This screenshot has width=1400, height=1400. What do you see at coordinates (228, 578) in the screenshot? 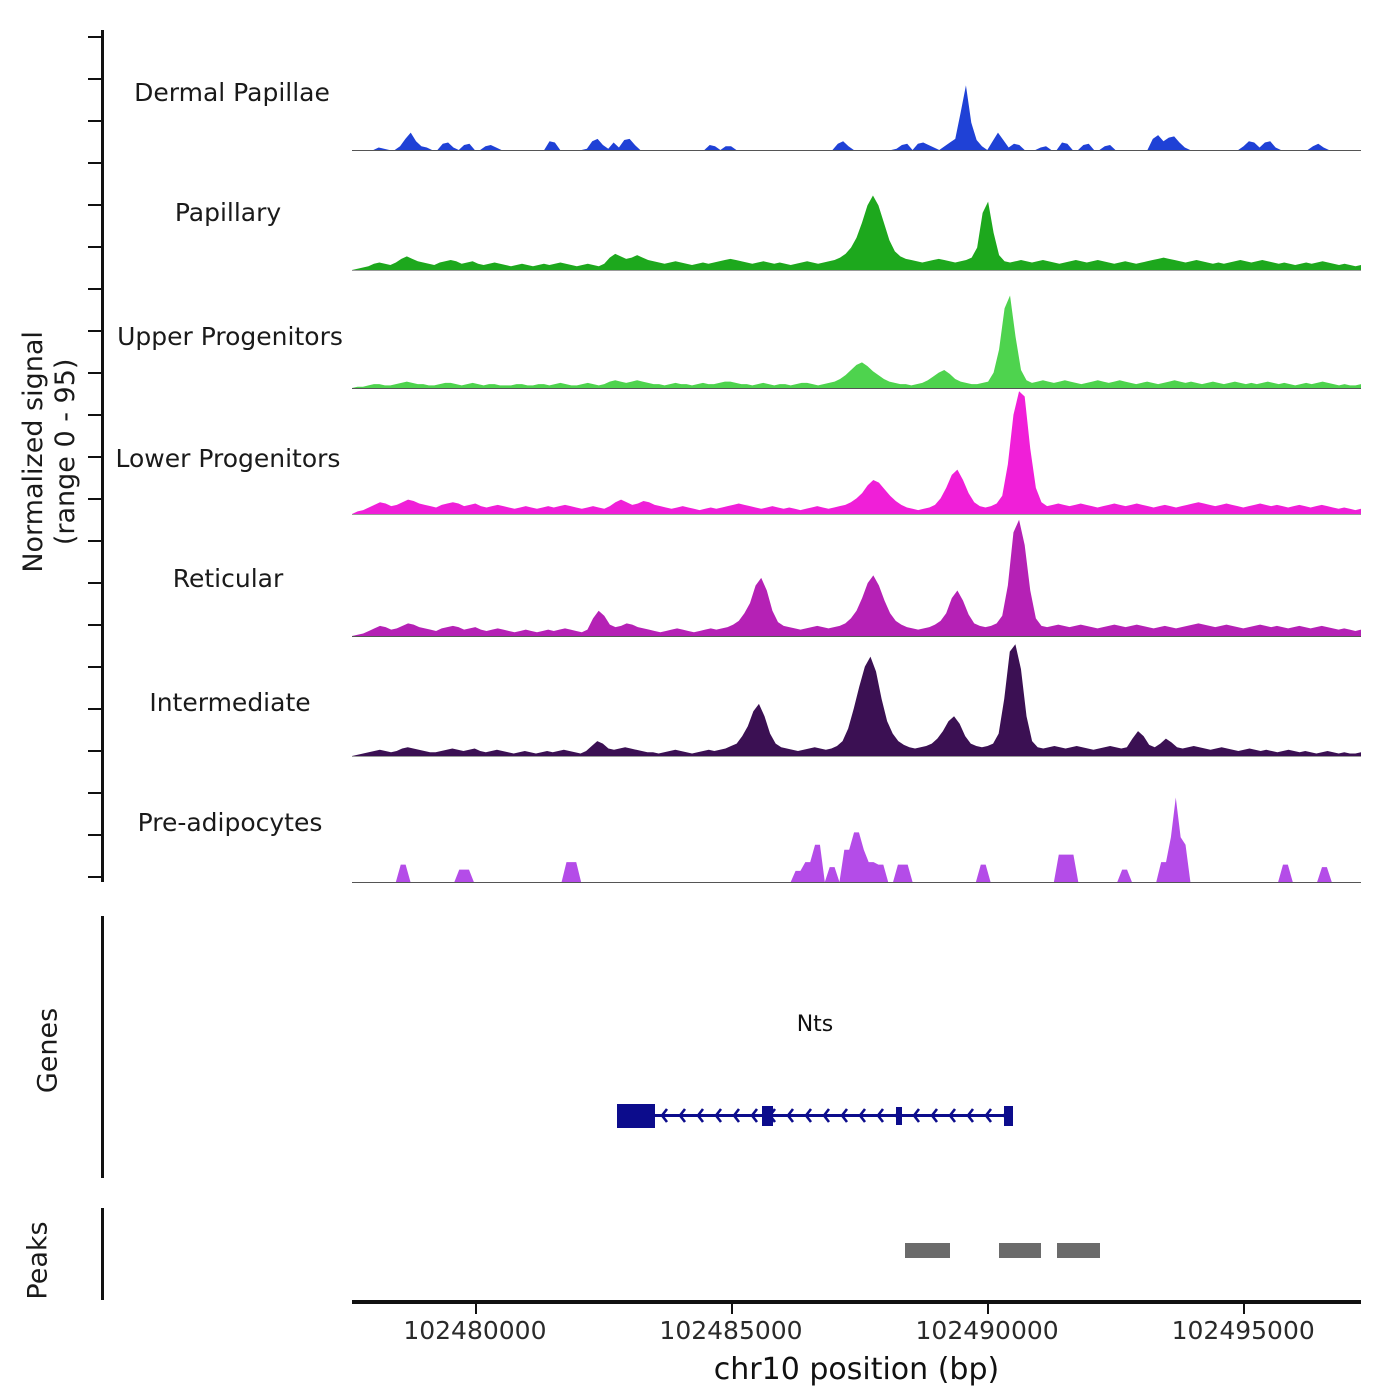
I see `track-label-reticular: Reticular` at bounding box center [228, 578].